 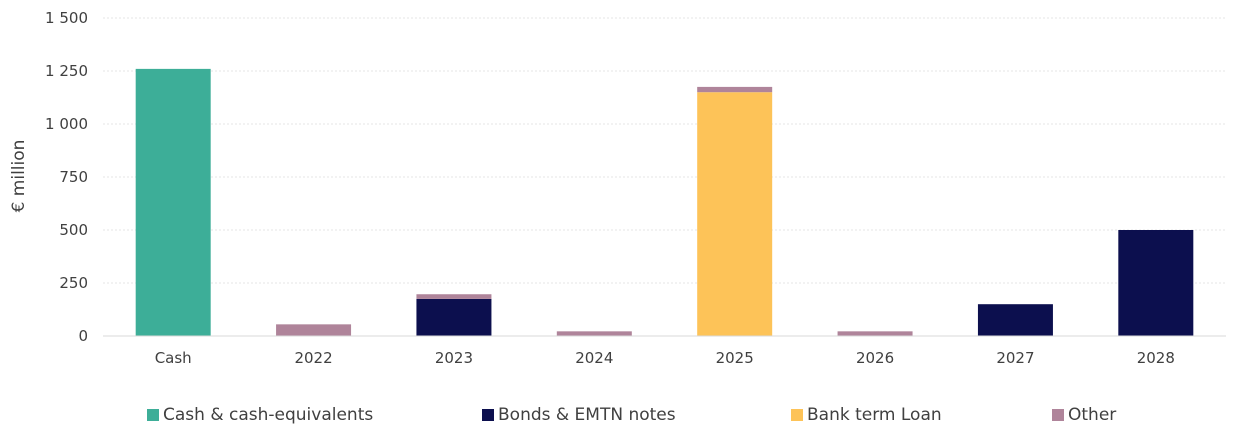 I want to click on x-tick-label: 2028, so click(x=1156, y=358).